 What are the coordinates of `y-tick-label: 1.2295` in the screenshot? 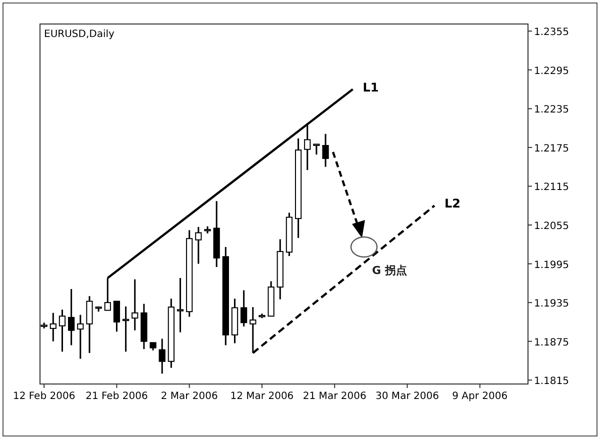 It's located at (551, 71).